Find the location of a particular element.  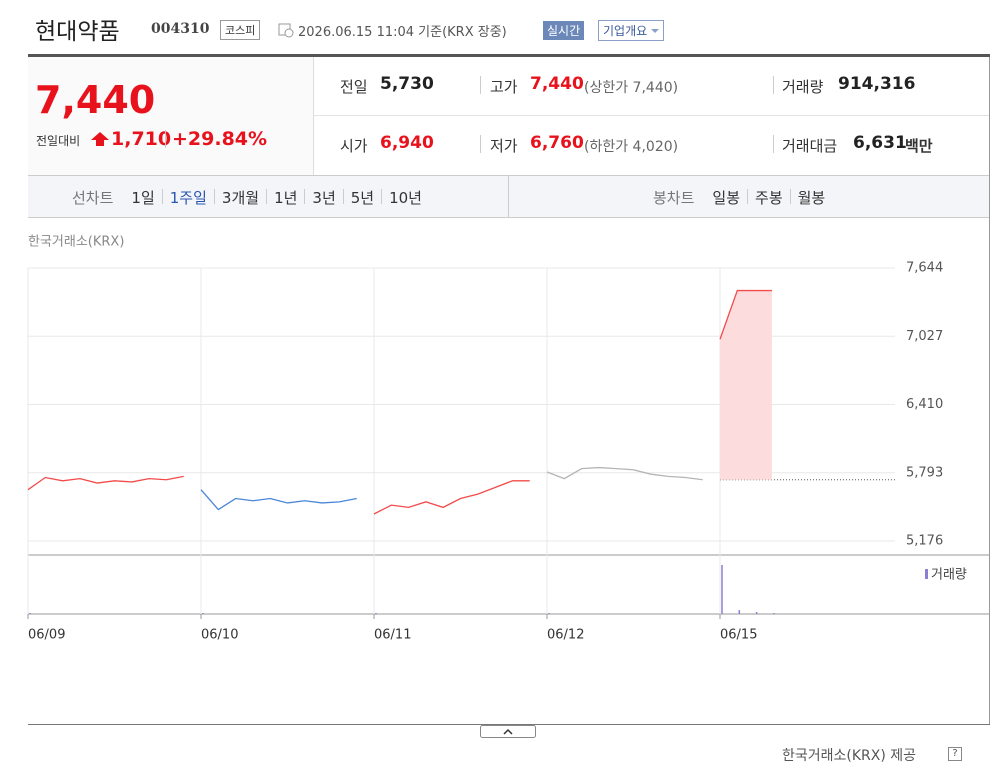

price-panel is located at coordinates (171, 116).